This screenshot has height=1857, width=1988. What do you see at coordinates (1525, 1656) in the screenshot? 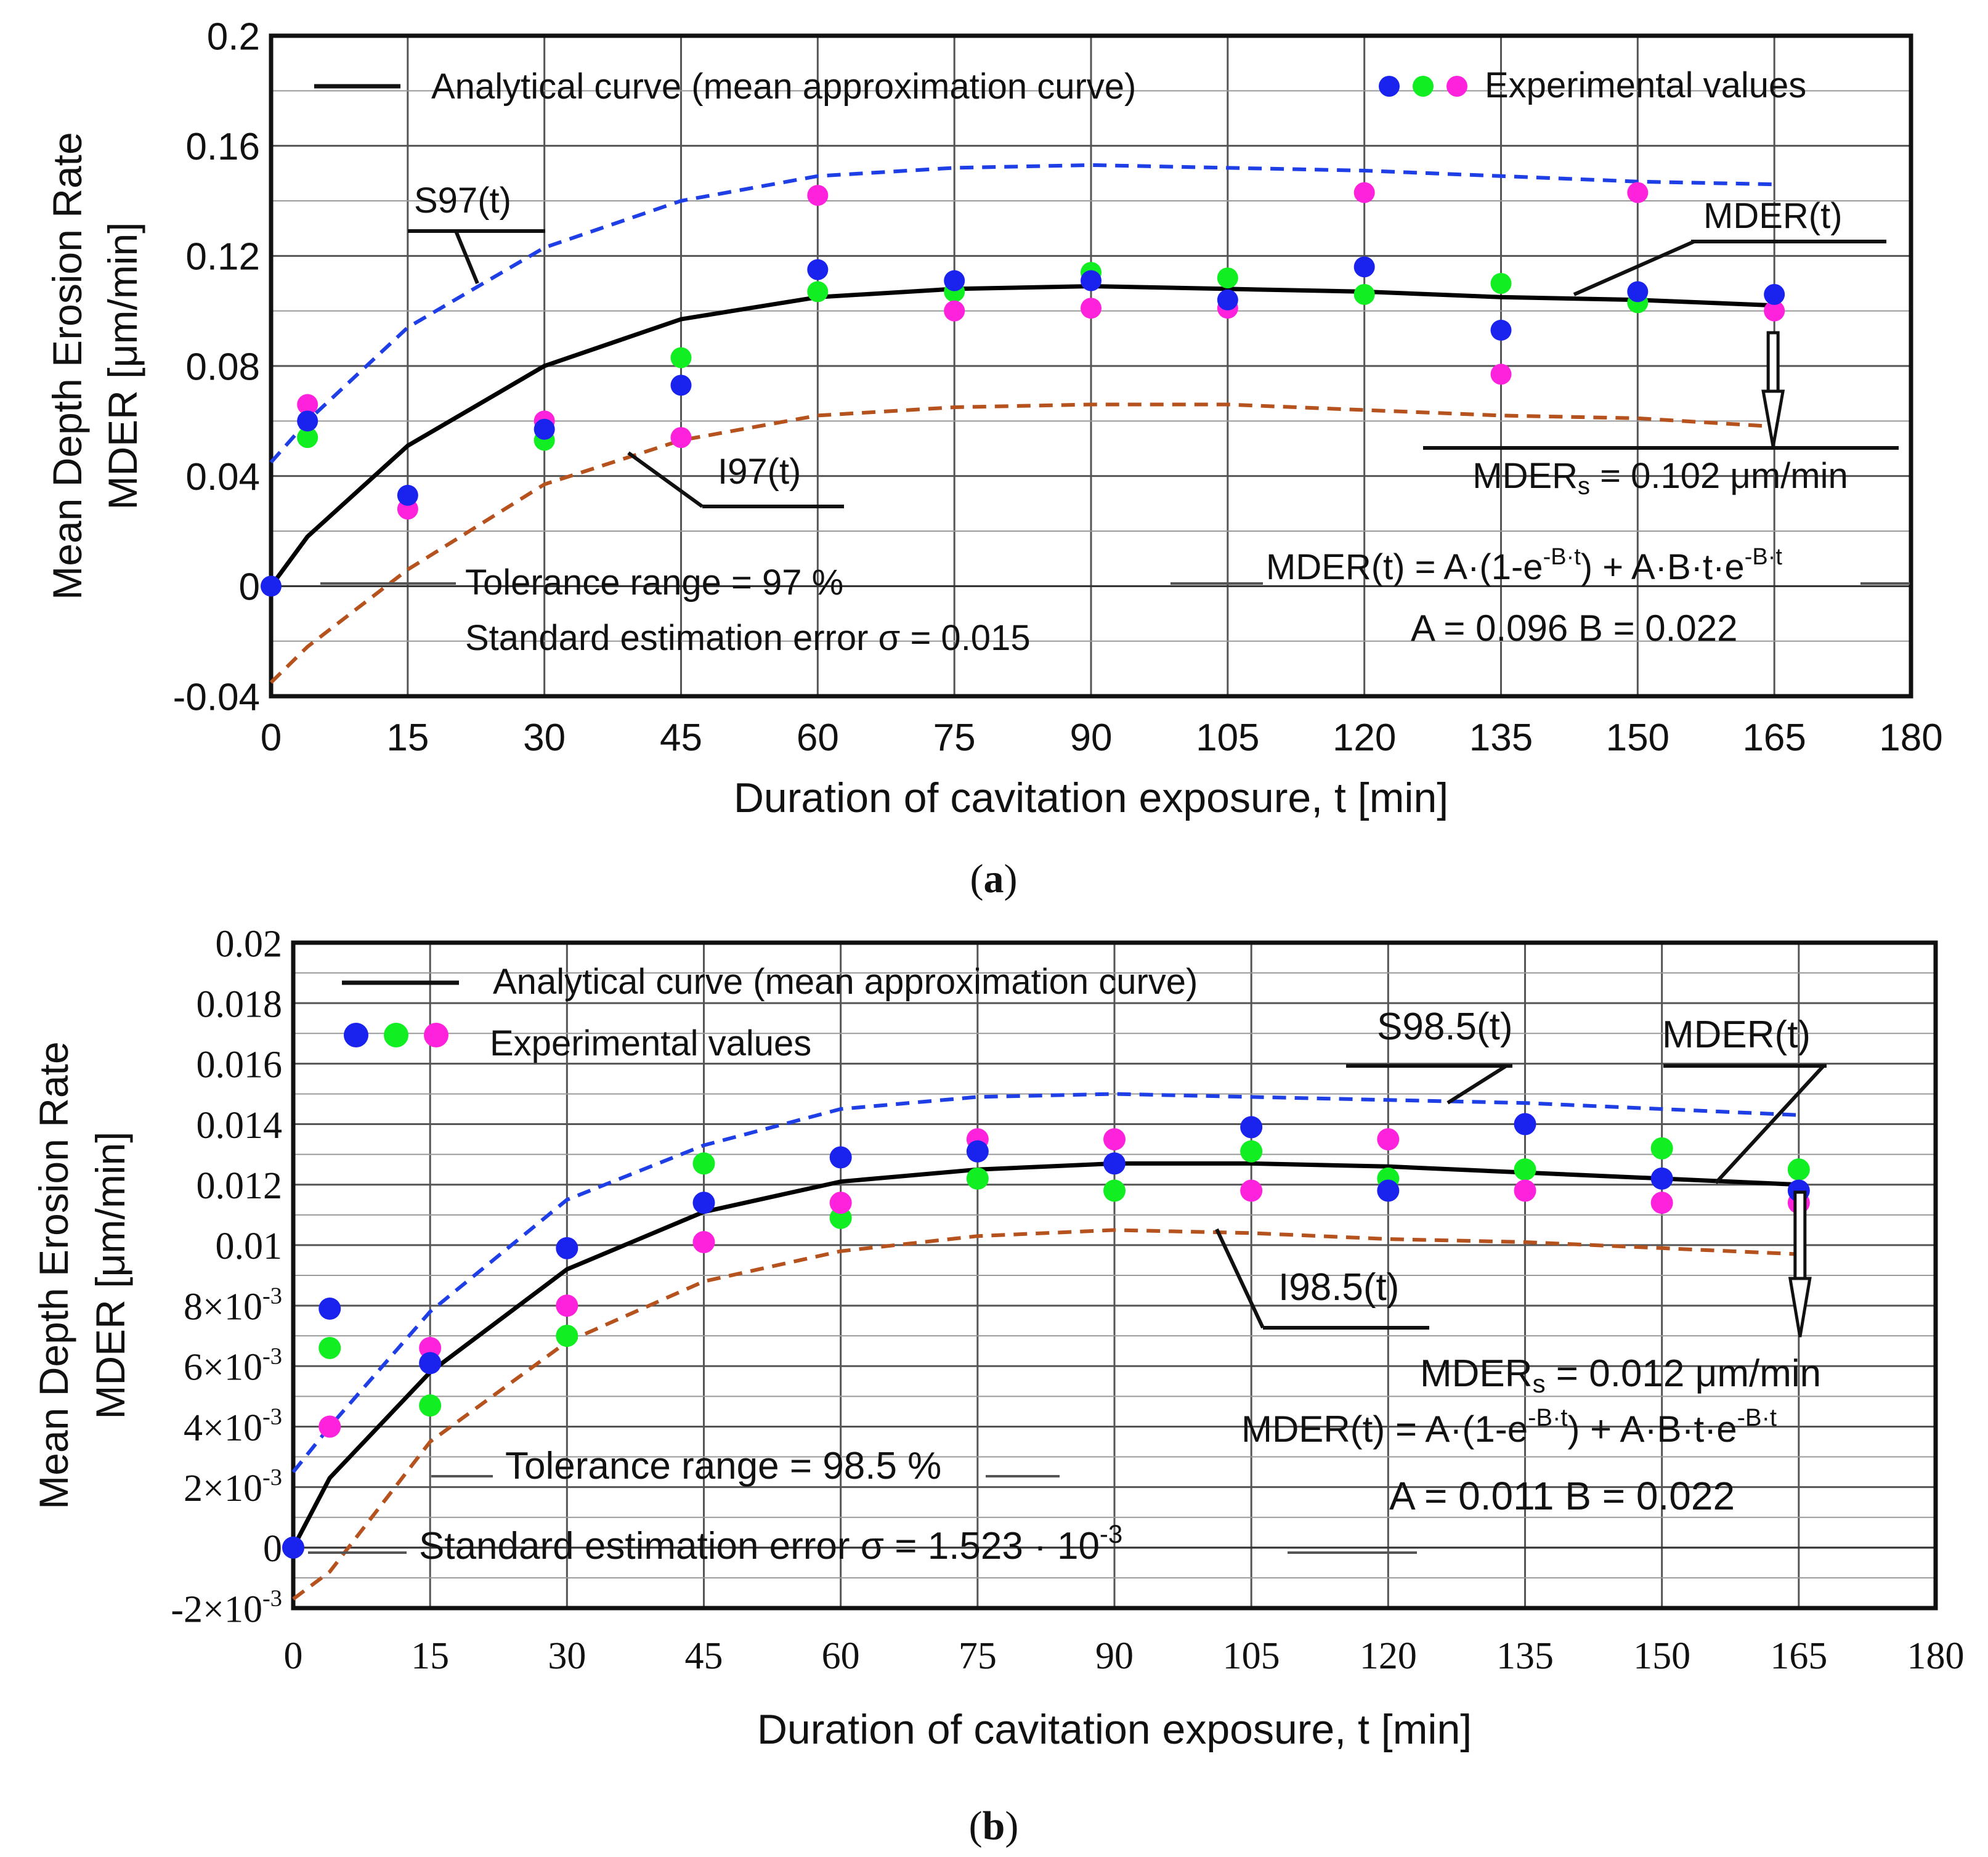
I see `x-tick-label: 135` at bounding box center [1525, 1656].